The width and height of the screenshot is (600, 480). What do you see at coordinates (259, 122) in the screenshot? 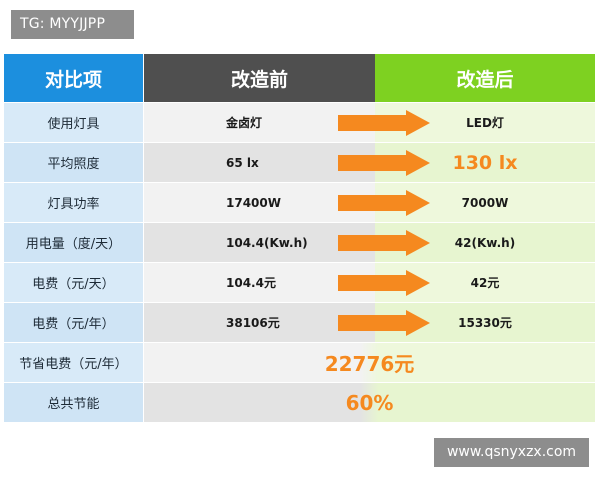
I see `row-before-value: 金卤灯` at bounding box center [259, 122].